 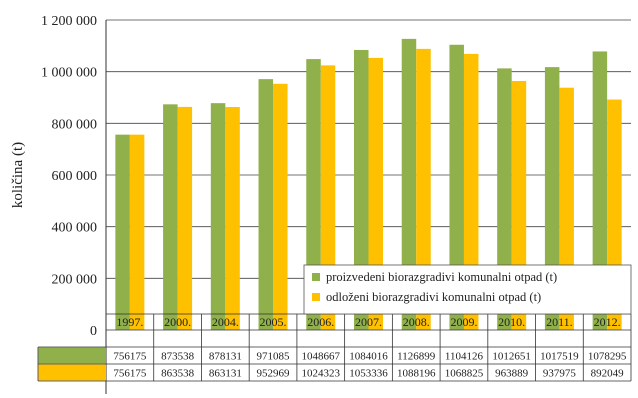 I want to click on x-tick-label: 2009., so click(x=463, y=322).